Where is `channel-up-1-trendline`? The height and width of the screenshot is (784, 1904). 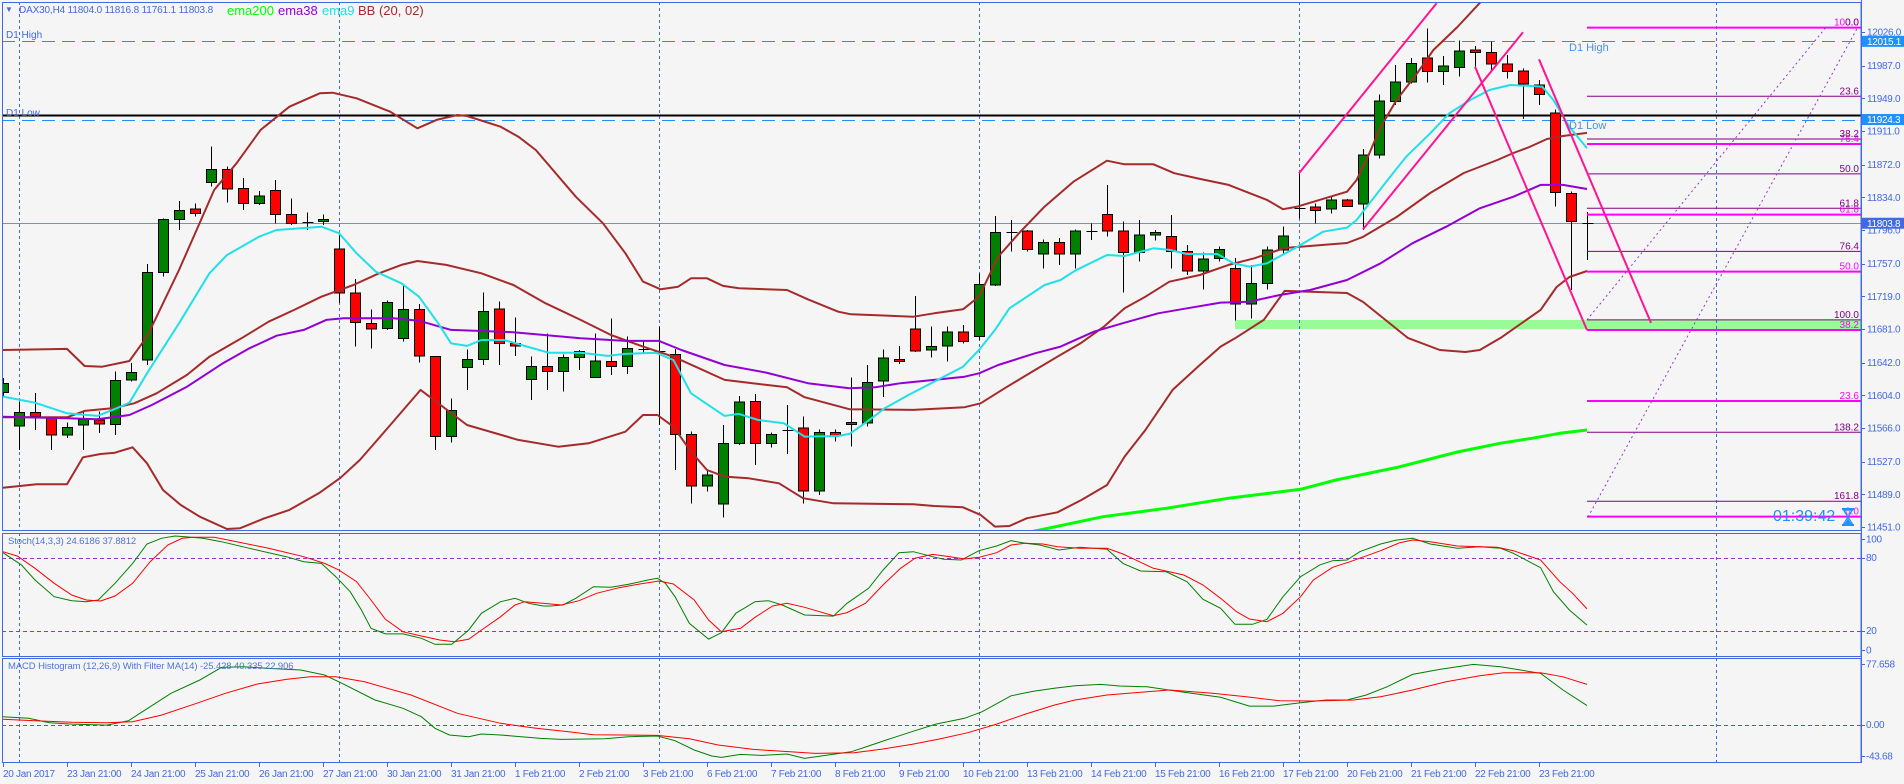
channel-up-1-trendline is located at coordinates (1368, 88).